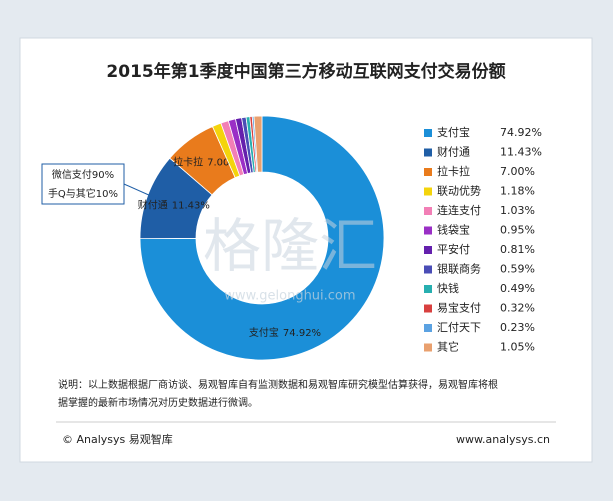  I want to click on legend-value: 0.95%, so click(517, 230).